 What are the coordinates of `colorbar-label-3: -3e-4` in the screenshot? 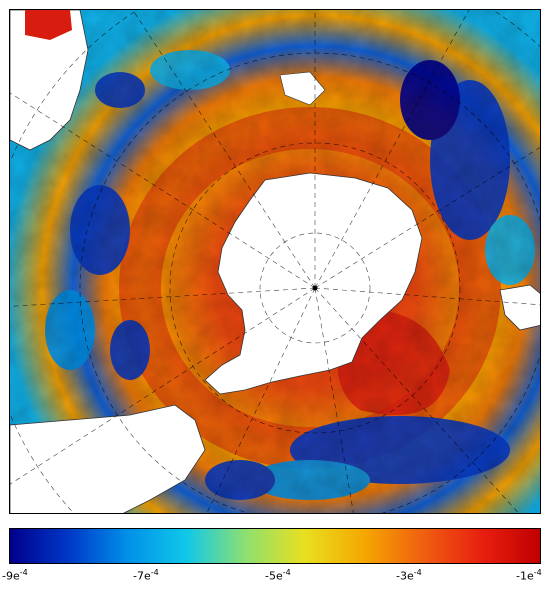 It's located at (409, 575).